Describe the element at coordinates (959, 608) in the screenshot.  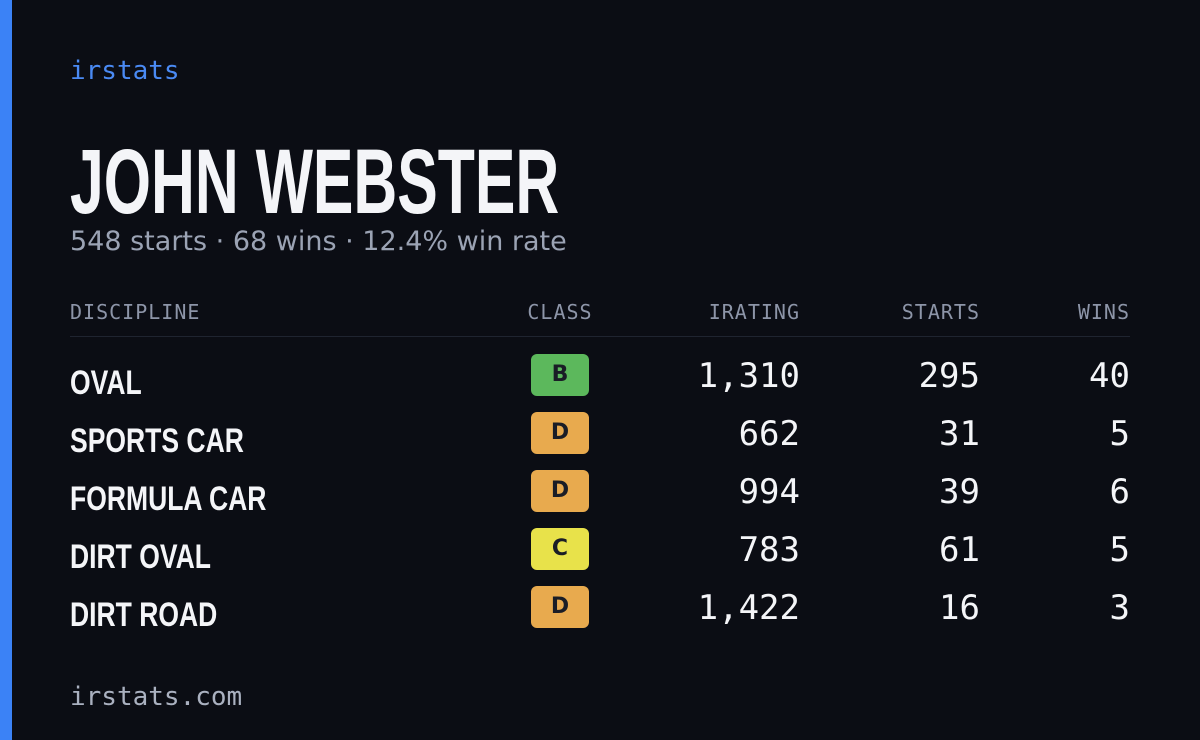
I see `starts: 16` at that location.